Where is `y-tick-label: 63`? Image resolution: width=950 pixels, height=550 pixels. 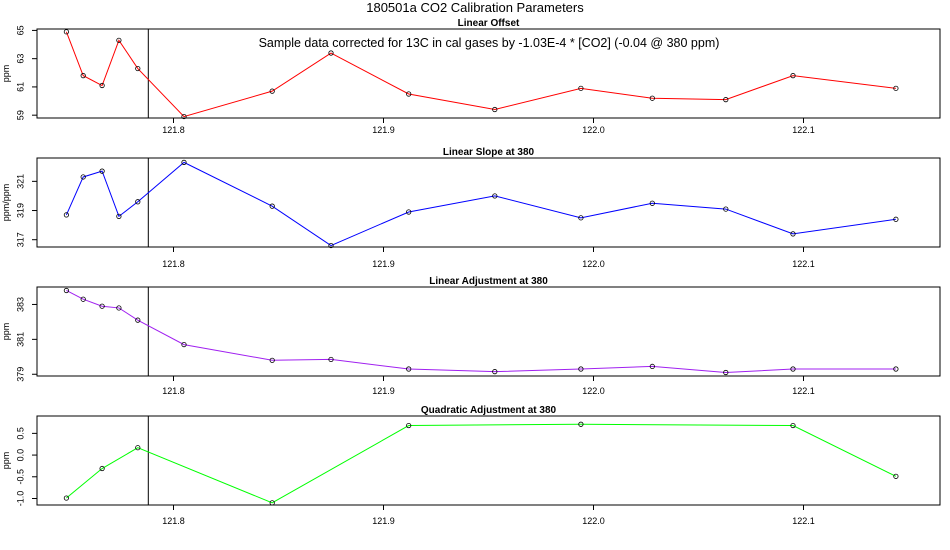
y-tick-label: 63 is located at coordinates (20, 59).